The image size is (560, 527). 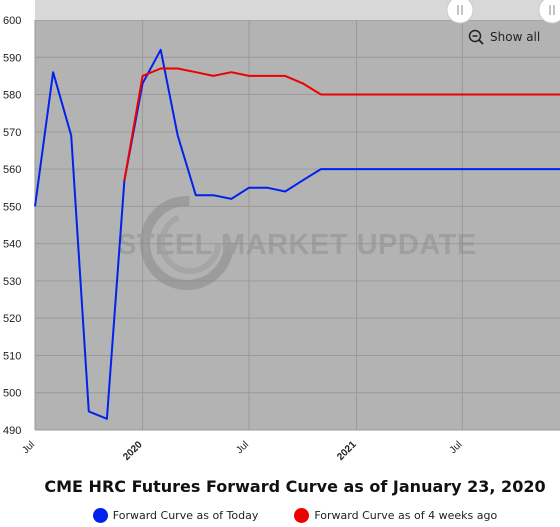 I want to click on y-tick-label: 510, so click(x=12, y=356).